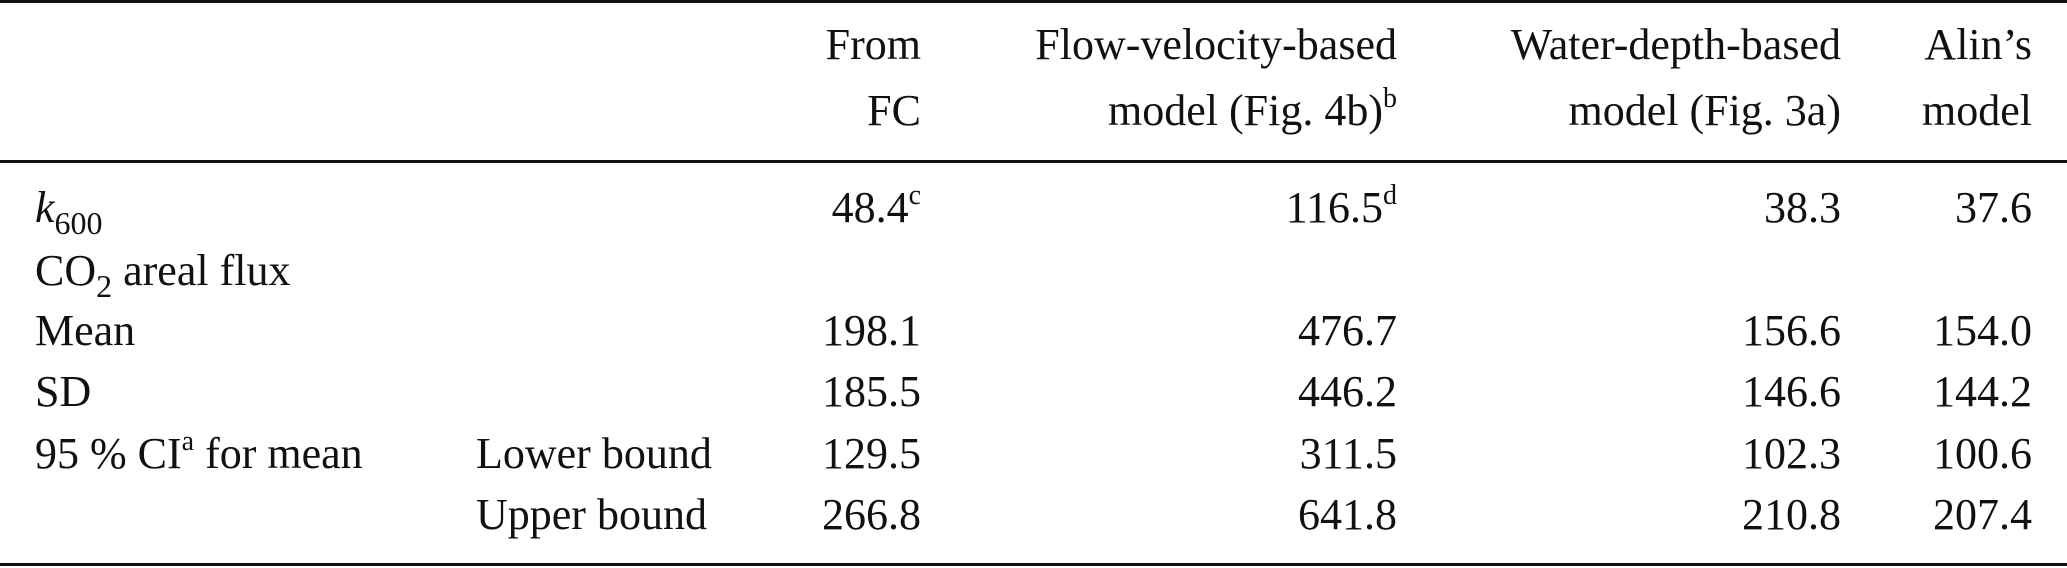 The image size is (2067, 568). I want to click on header-rule, so click(1033, 161).